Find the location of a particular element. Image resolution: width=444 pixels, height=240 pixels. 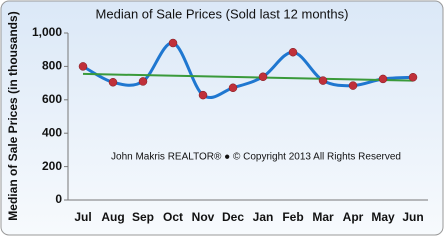

x-tick-label: Jul is located at coordinates (82, 217).